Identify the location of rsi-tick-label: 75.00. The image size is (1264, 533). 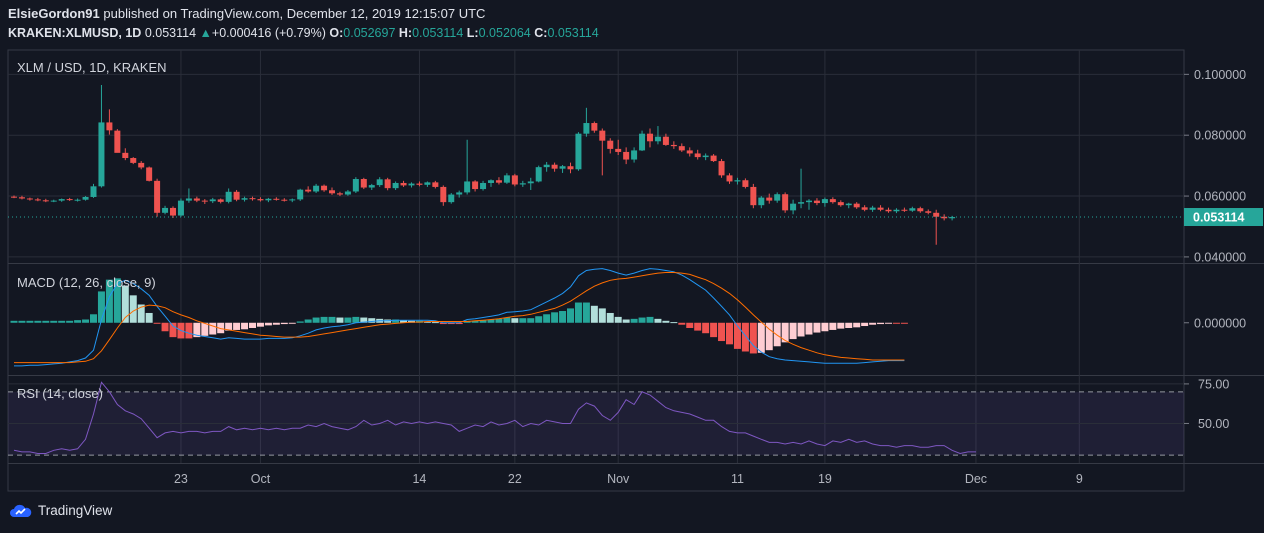
(1213, 384).